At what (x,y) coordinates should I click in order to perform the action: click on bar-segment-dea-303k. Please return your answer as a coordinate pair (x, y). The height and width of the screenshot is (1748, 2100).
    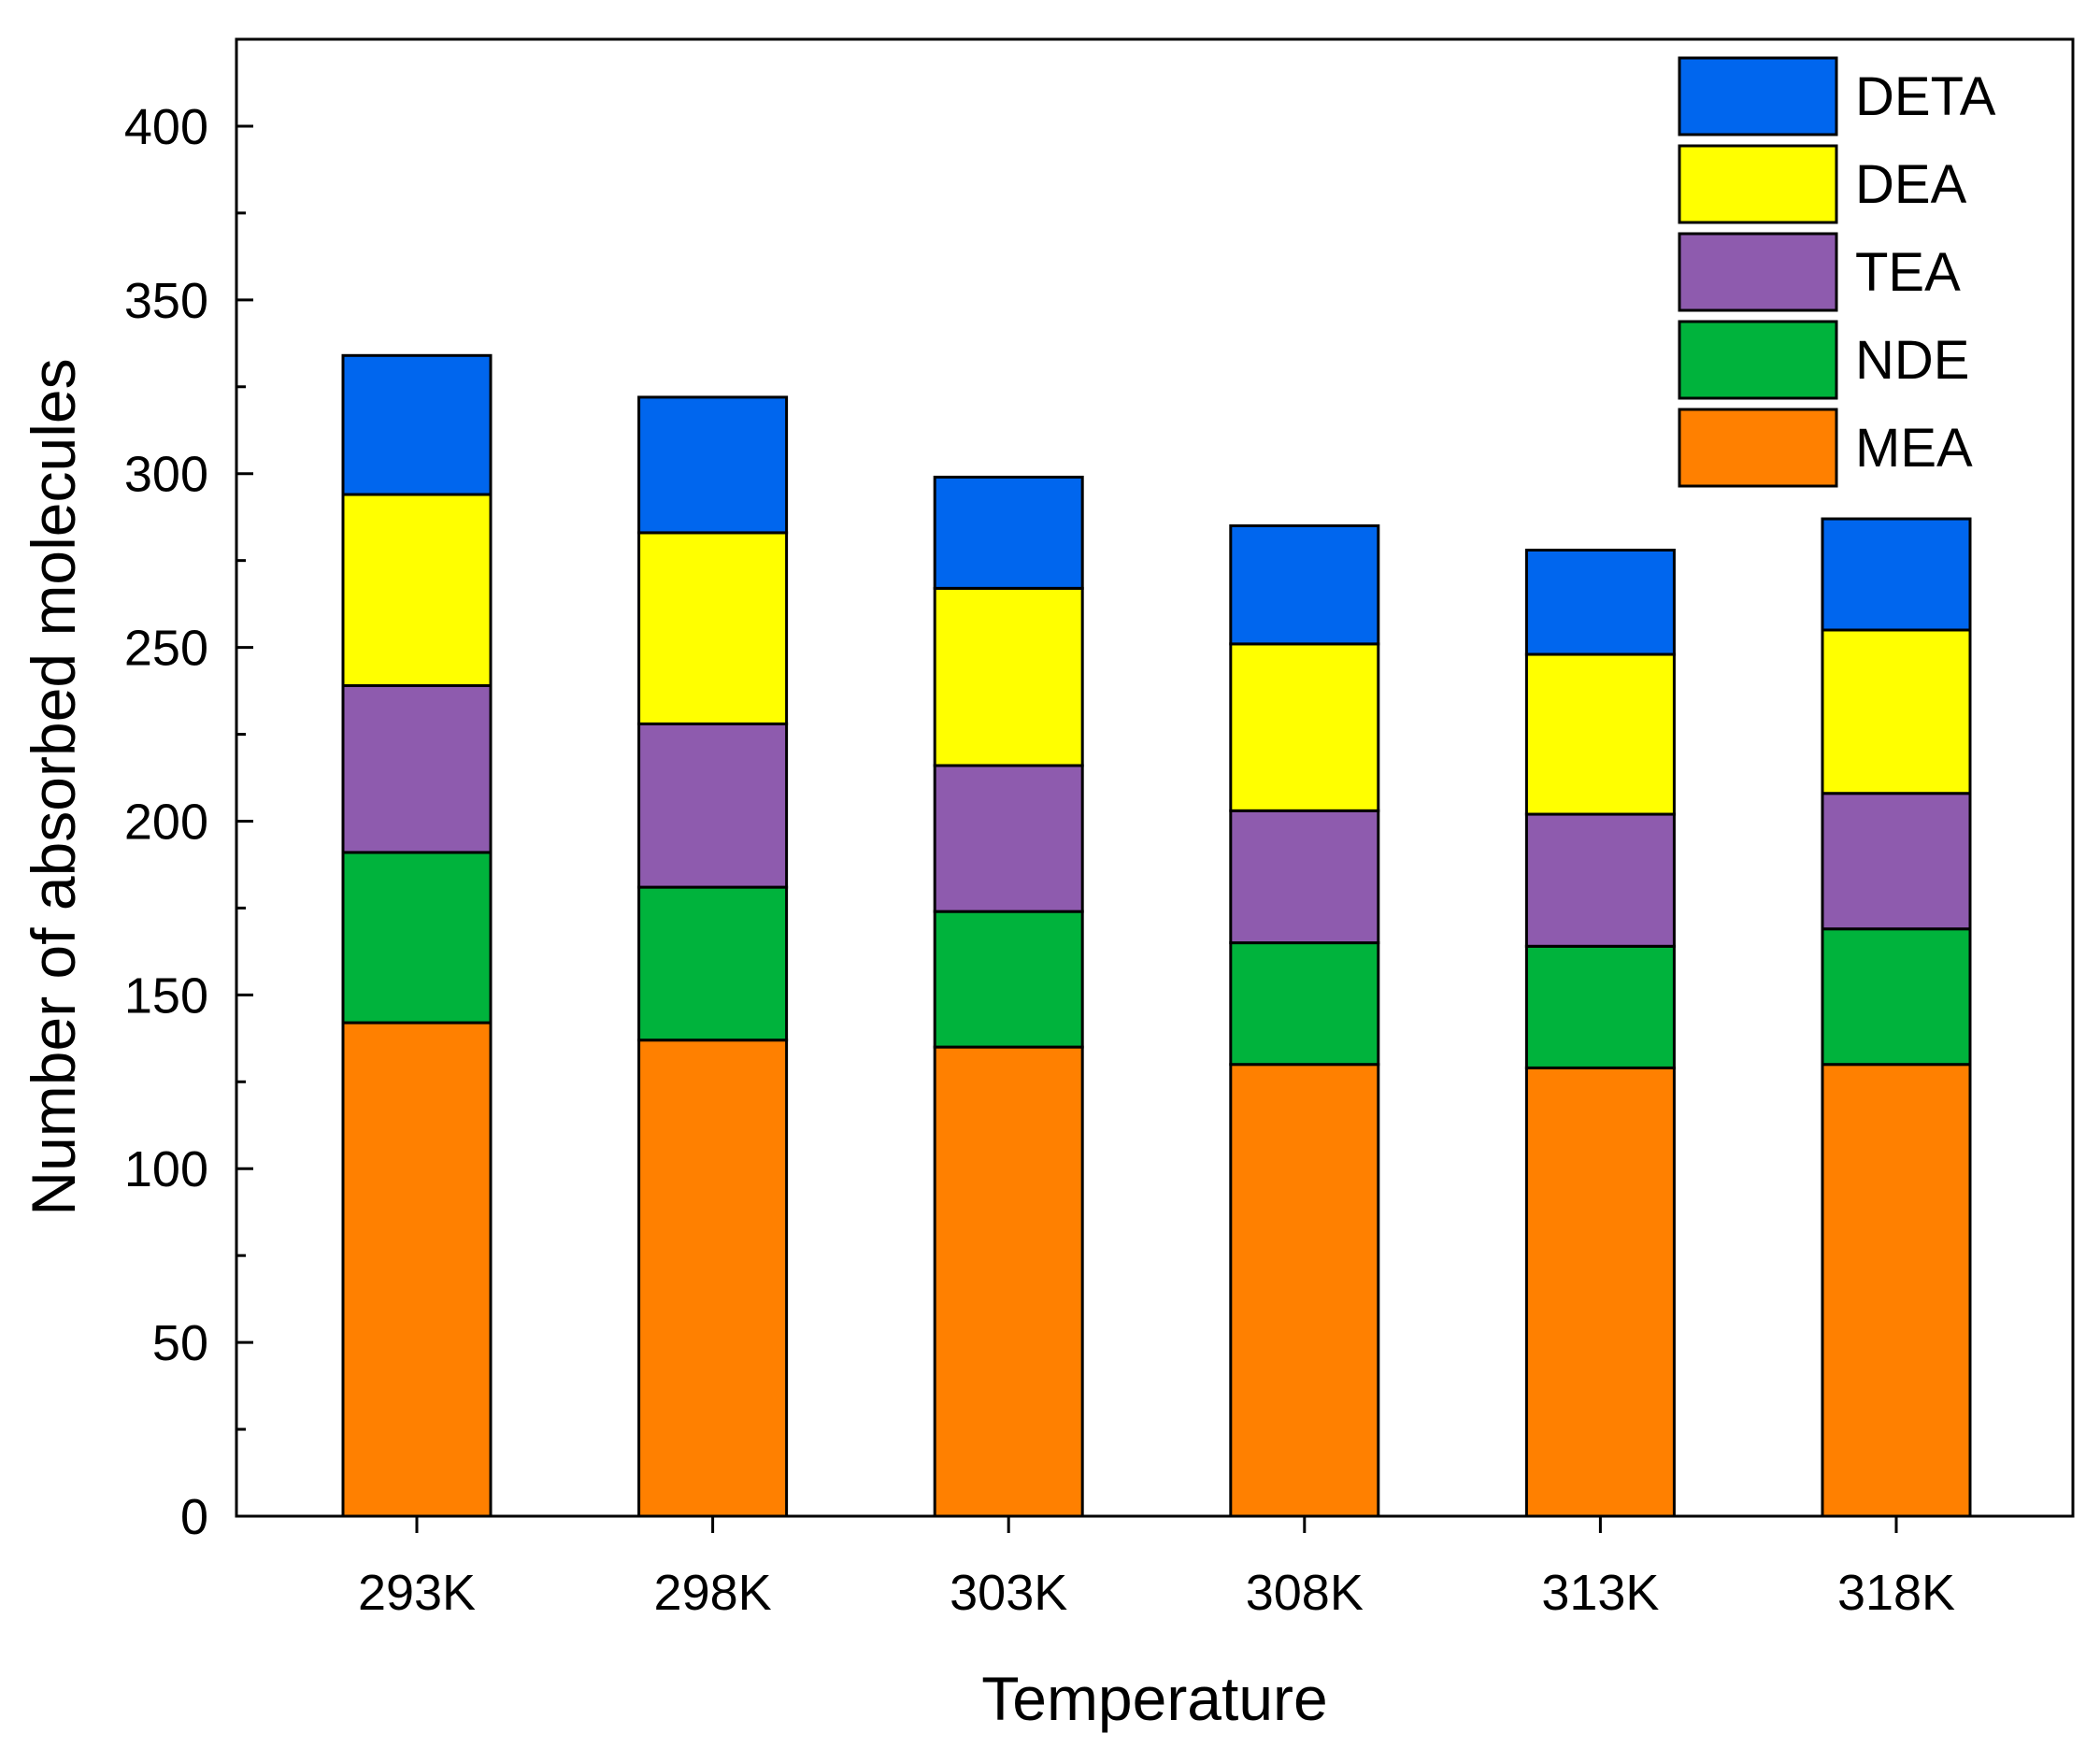
    Looking at the image, I should click on (1008, 677).